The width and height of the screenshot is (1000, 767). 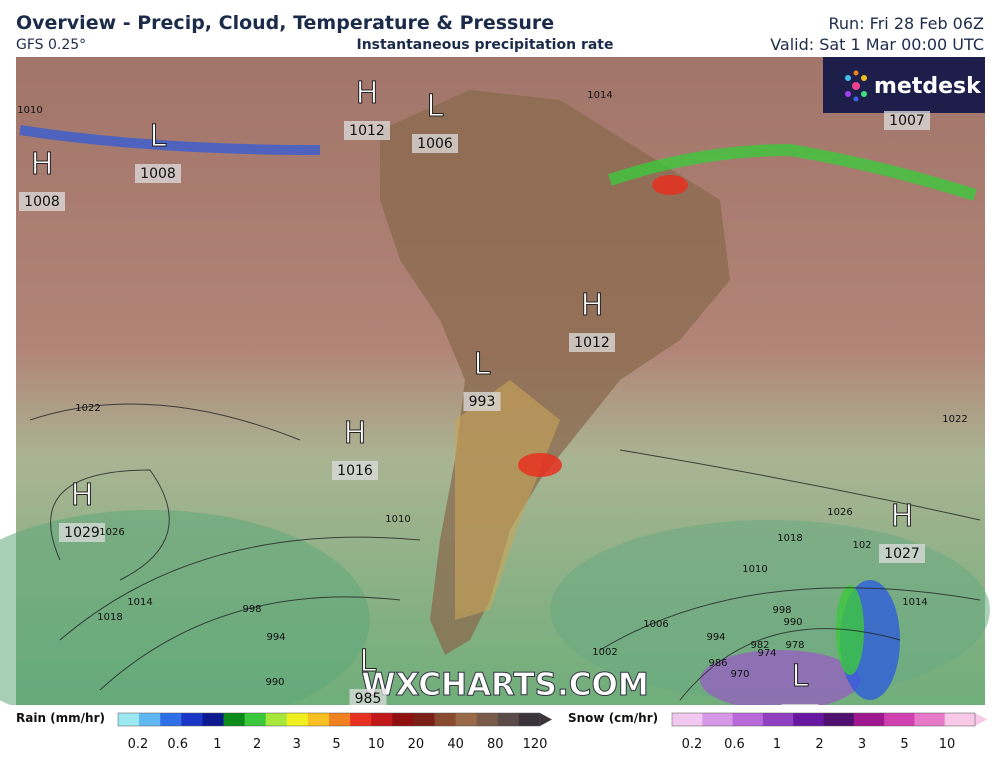 I want to click on pressure-value: 1016, so click(x=355, y=471).